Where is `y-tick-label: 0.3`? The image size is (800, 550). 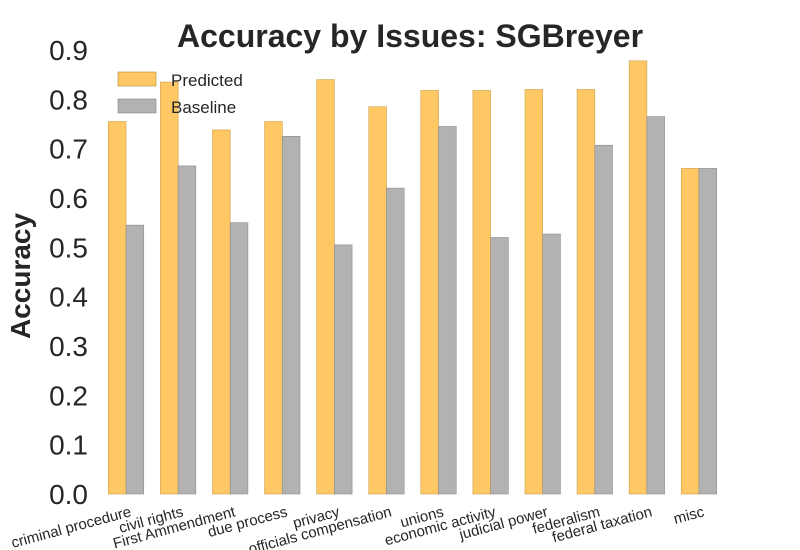
y-tick-label: 0.3 is located at coordinates (68, 346).